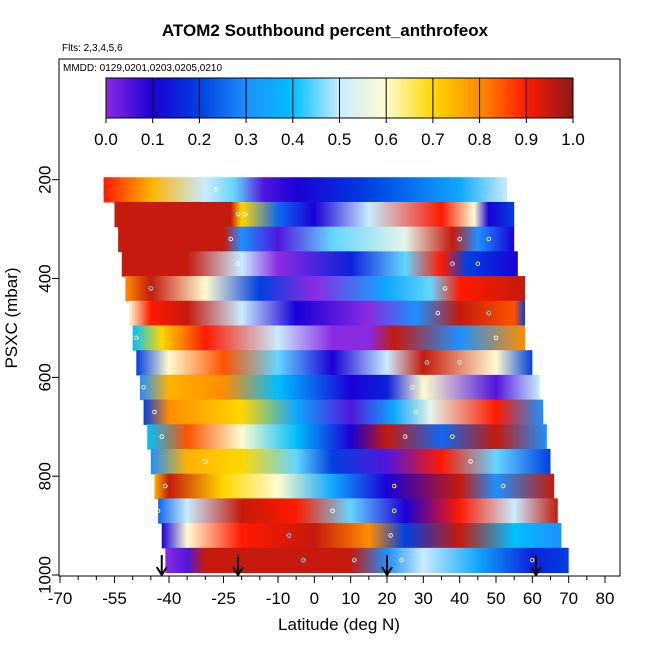 The width and height of the screenshot is (650, 650). Describe the element at coordinates (325, 30) in the screenshot. I see `chart-title: ATOM2 Southbound percent_anthrofeox` at that location.